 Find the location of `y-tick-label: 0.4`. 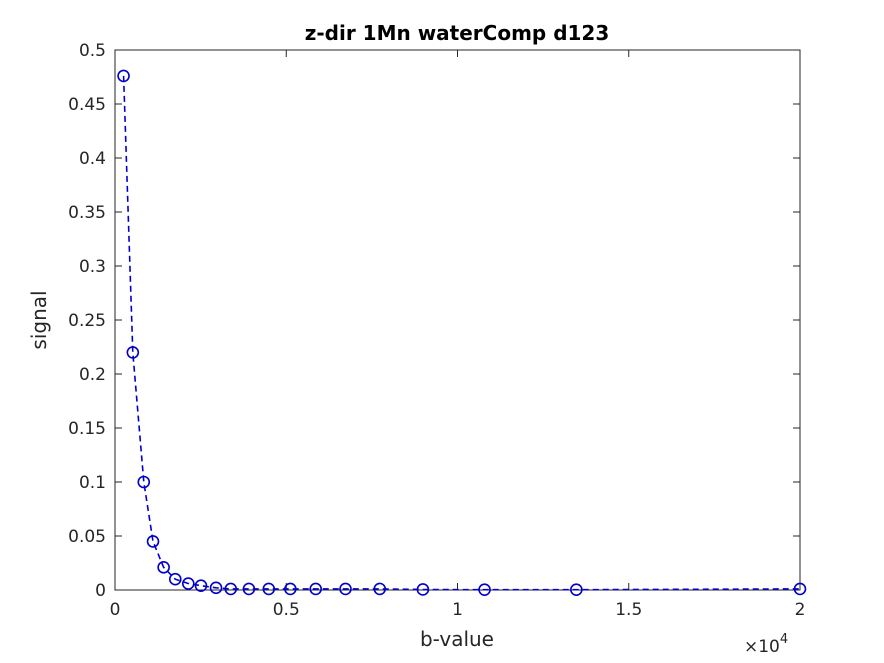

y-tick-label: 0.4 is located at coordinates (92, 159).